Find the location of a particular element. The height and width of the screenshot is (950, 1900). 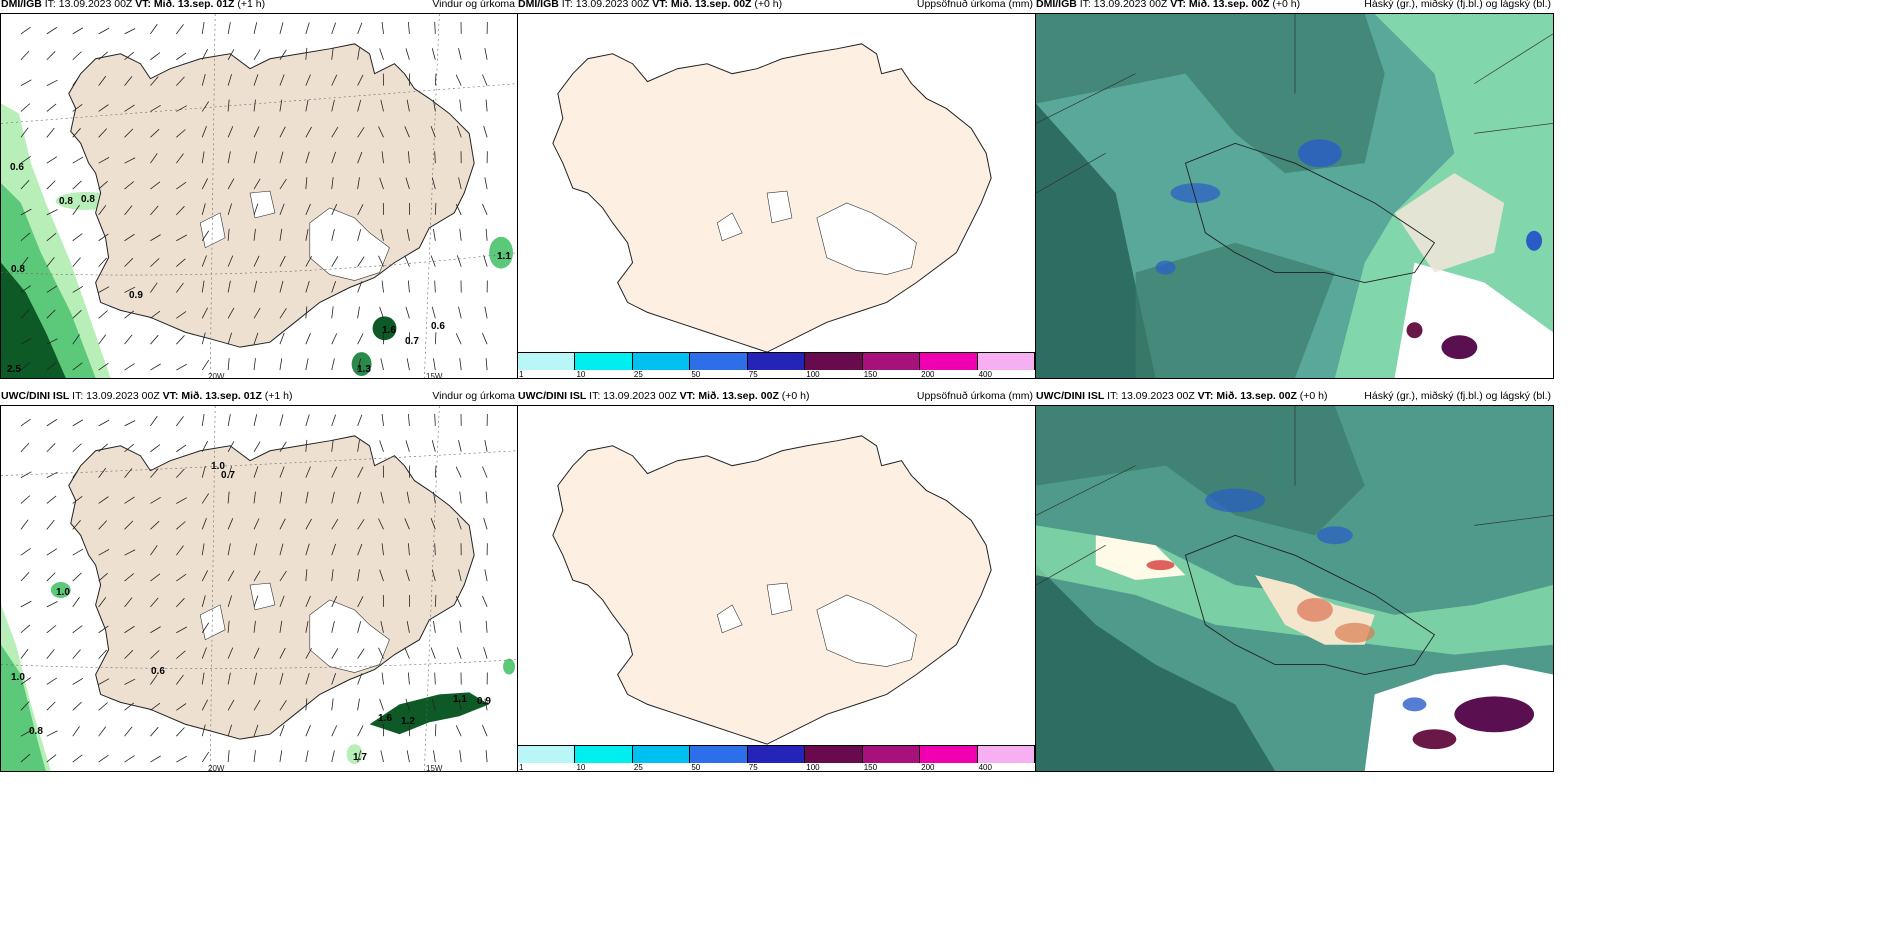

precip-label: 2.5 is located at coordinates (14, 369).